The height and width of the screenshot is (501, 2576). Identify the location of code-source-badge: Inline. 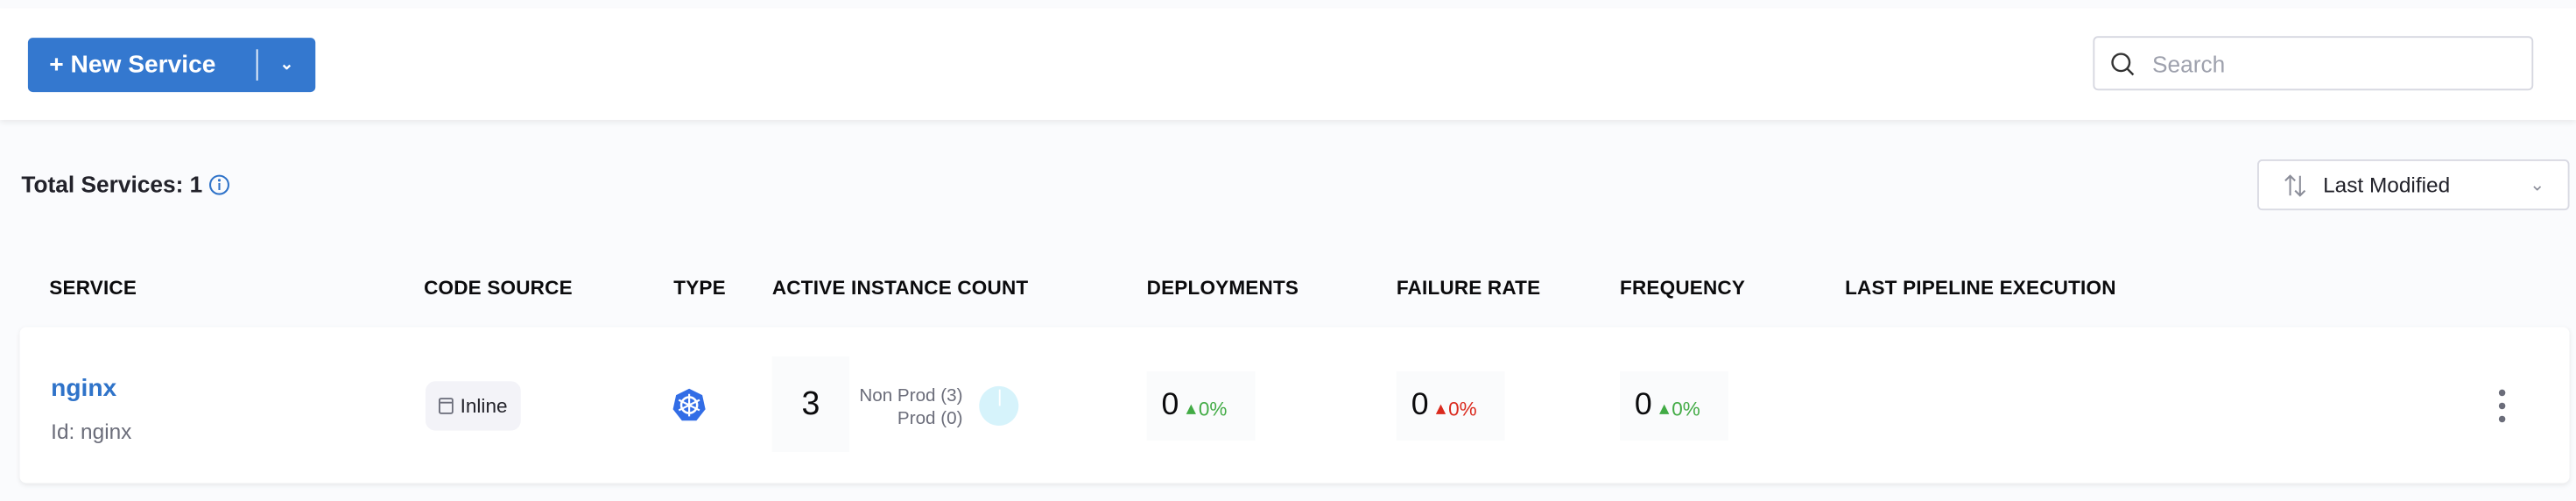
(473, 406).